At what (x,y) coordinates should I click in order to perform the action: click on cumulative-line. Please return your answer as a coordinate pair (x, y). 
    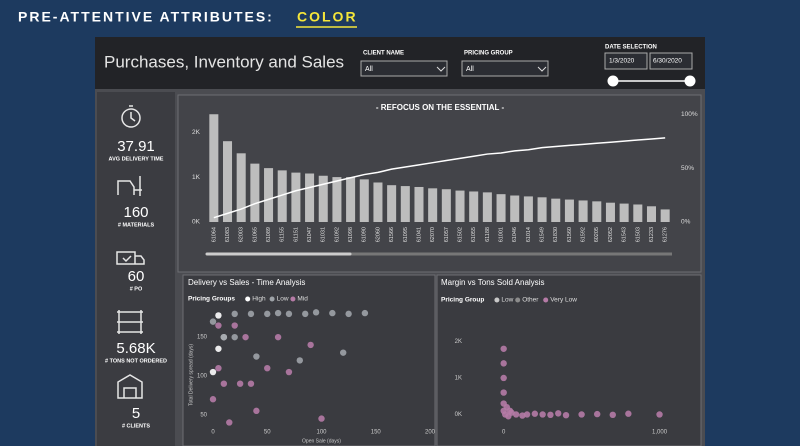
    Looking at the image, I should click on (439, 178).